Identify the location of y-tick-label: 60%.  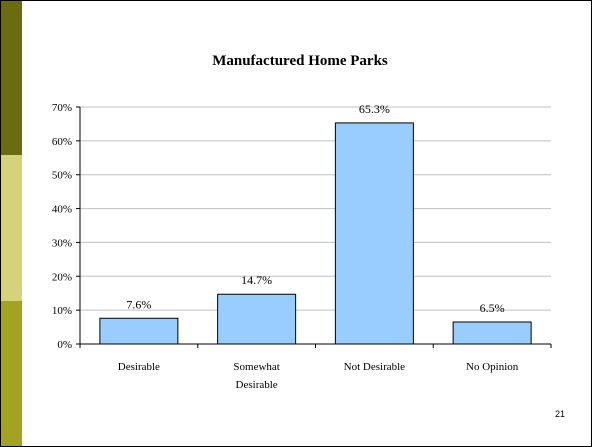
(62, 142).